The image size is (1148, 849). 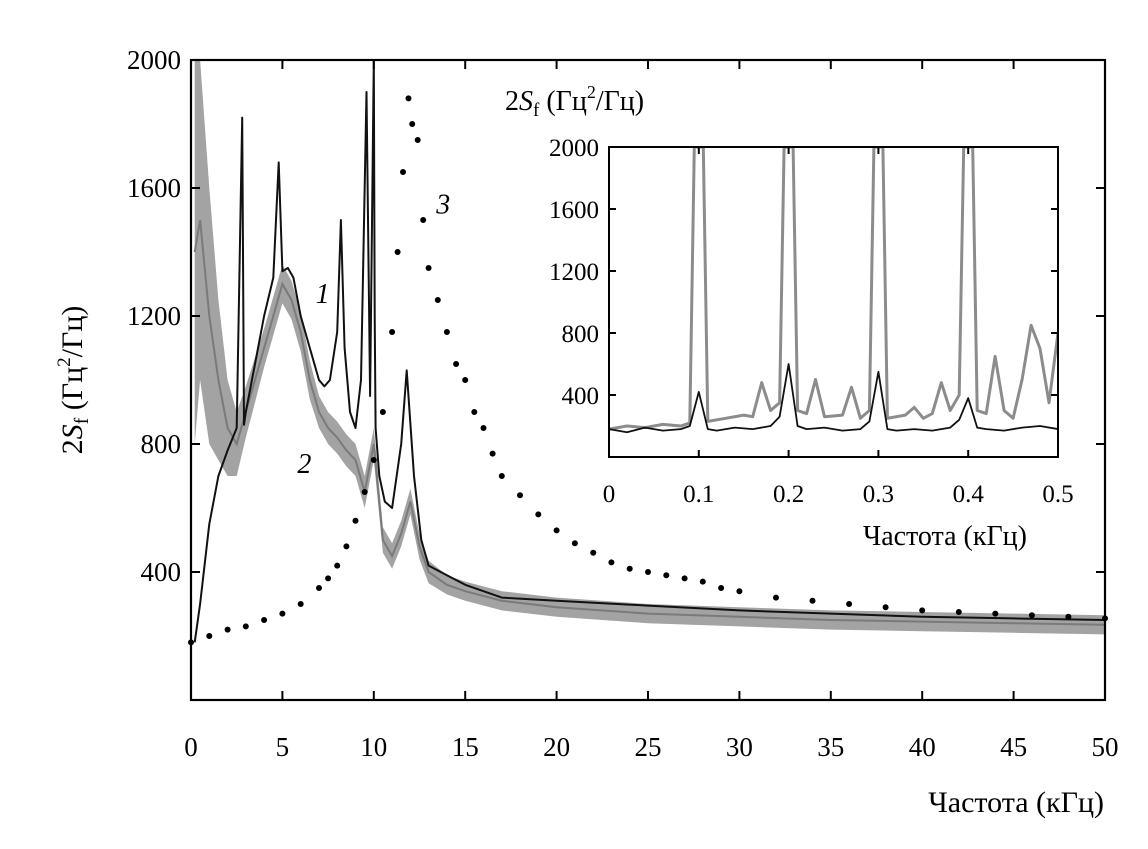 I want to click on x-tick-label: 0.1, so click(x=698, y=494).